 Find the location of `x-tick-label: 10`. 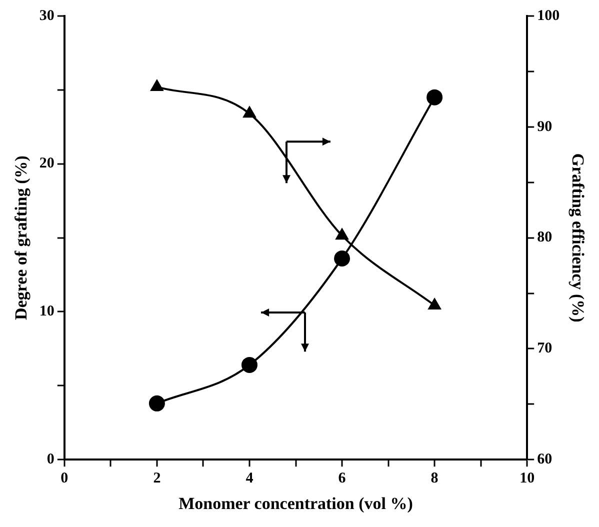

x-tick-label: 10 is located at coordinates (527, 478).